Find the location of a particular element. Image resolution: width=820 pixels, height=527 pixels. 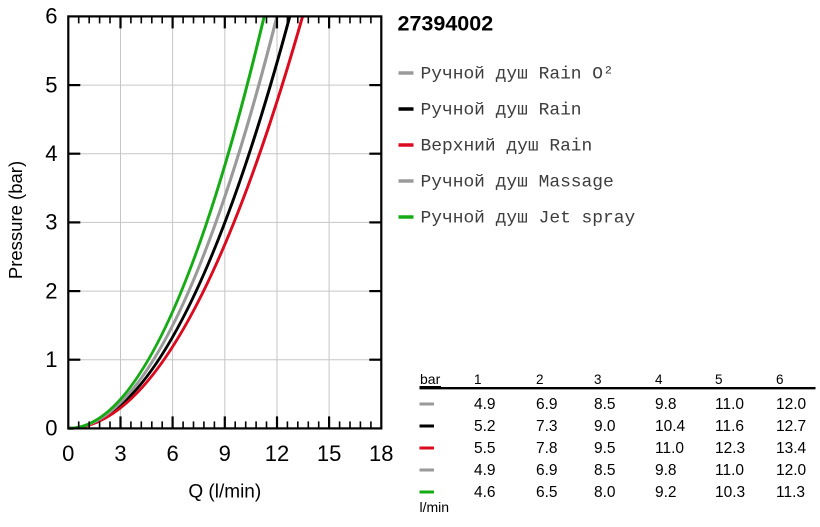

svg-text: Ручной душ Rain is located at coordinates (501, 111).